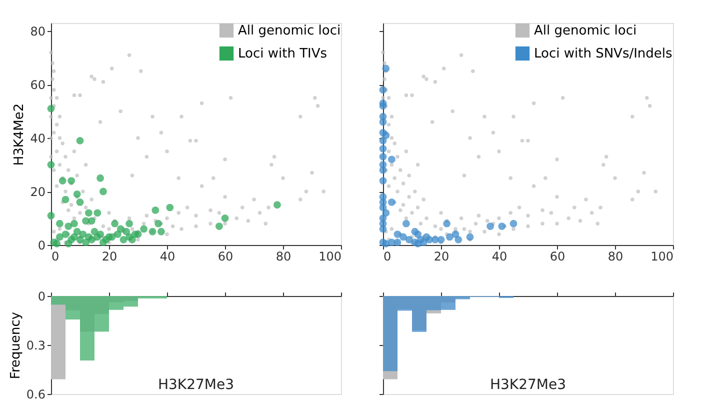 This screenshot has width=718, height=415. I want to click on y-axis-title: H3K4Me2, so click(20, 134).